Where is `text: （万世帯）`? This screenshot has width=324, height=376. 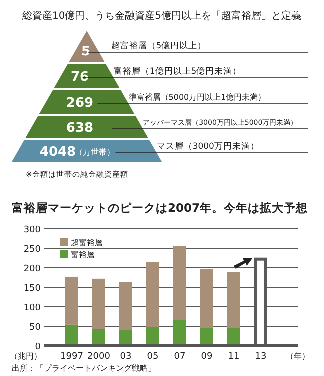 text: （万世帯） is located at coordinates (95, 152).